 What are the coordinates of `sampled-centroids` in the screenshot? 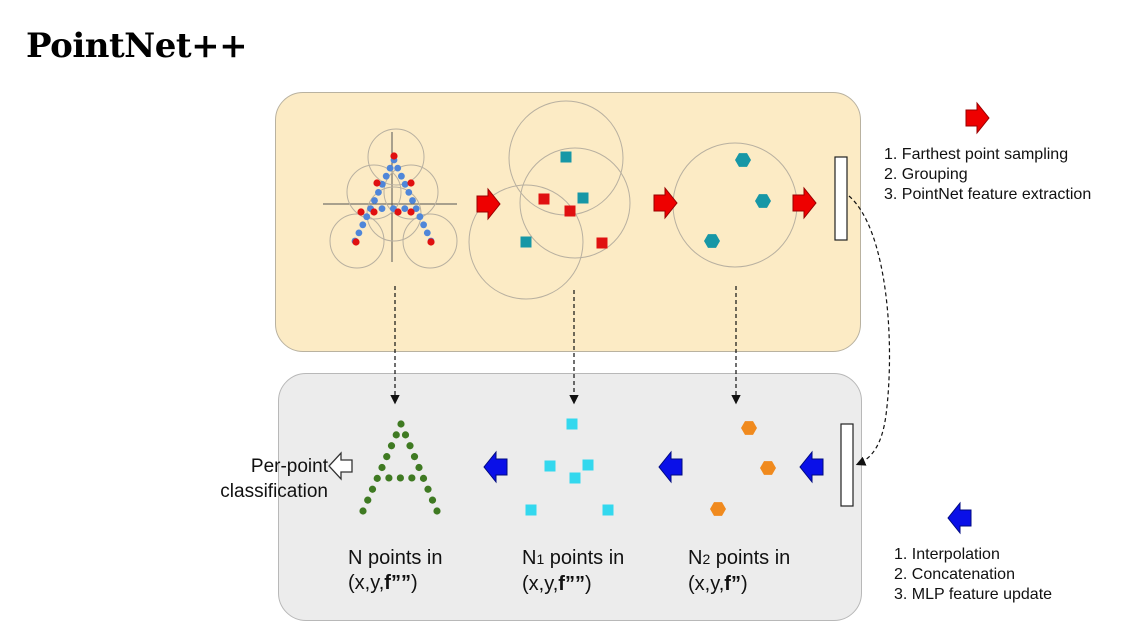 It's located at (393, 199).